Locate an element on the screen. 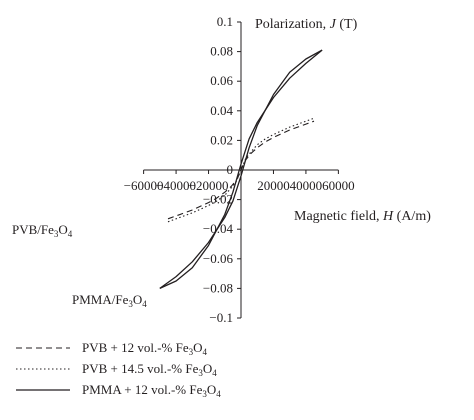 The image size is (474, 420). x-tick-label: −60000 is located at coordinates (144, 185).